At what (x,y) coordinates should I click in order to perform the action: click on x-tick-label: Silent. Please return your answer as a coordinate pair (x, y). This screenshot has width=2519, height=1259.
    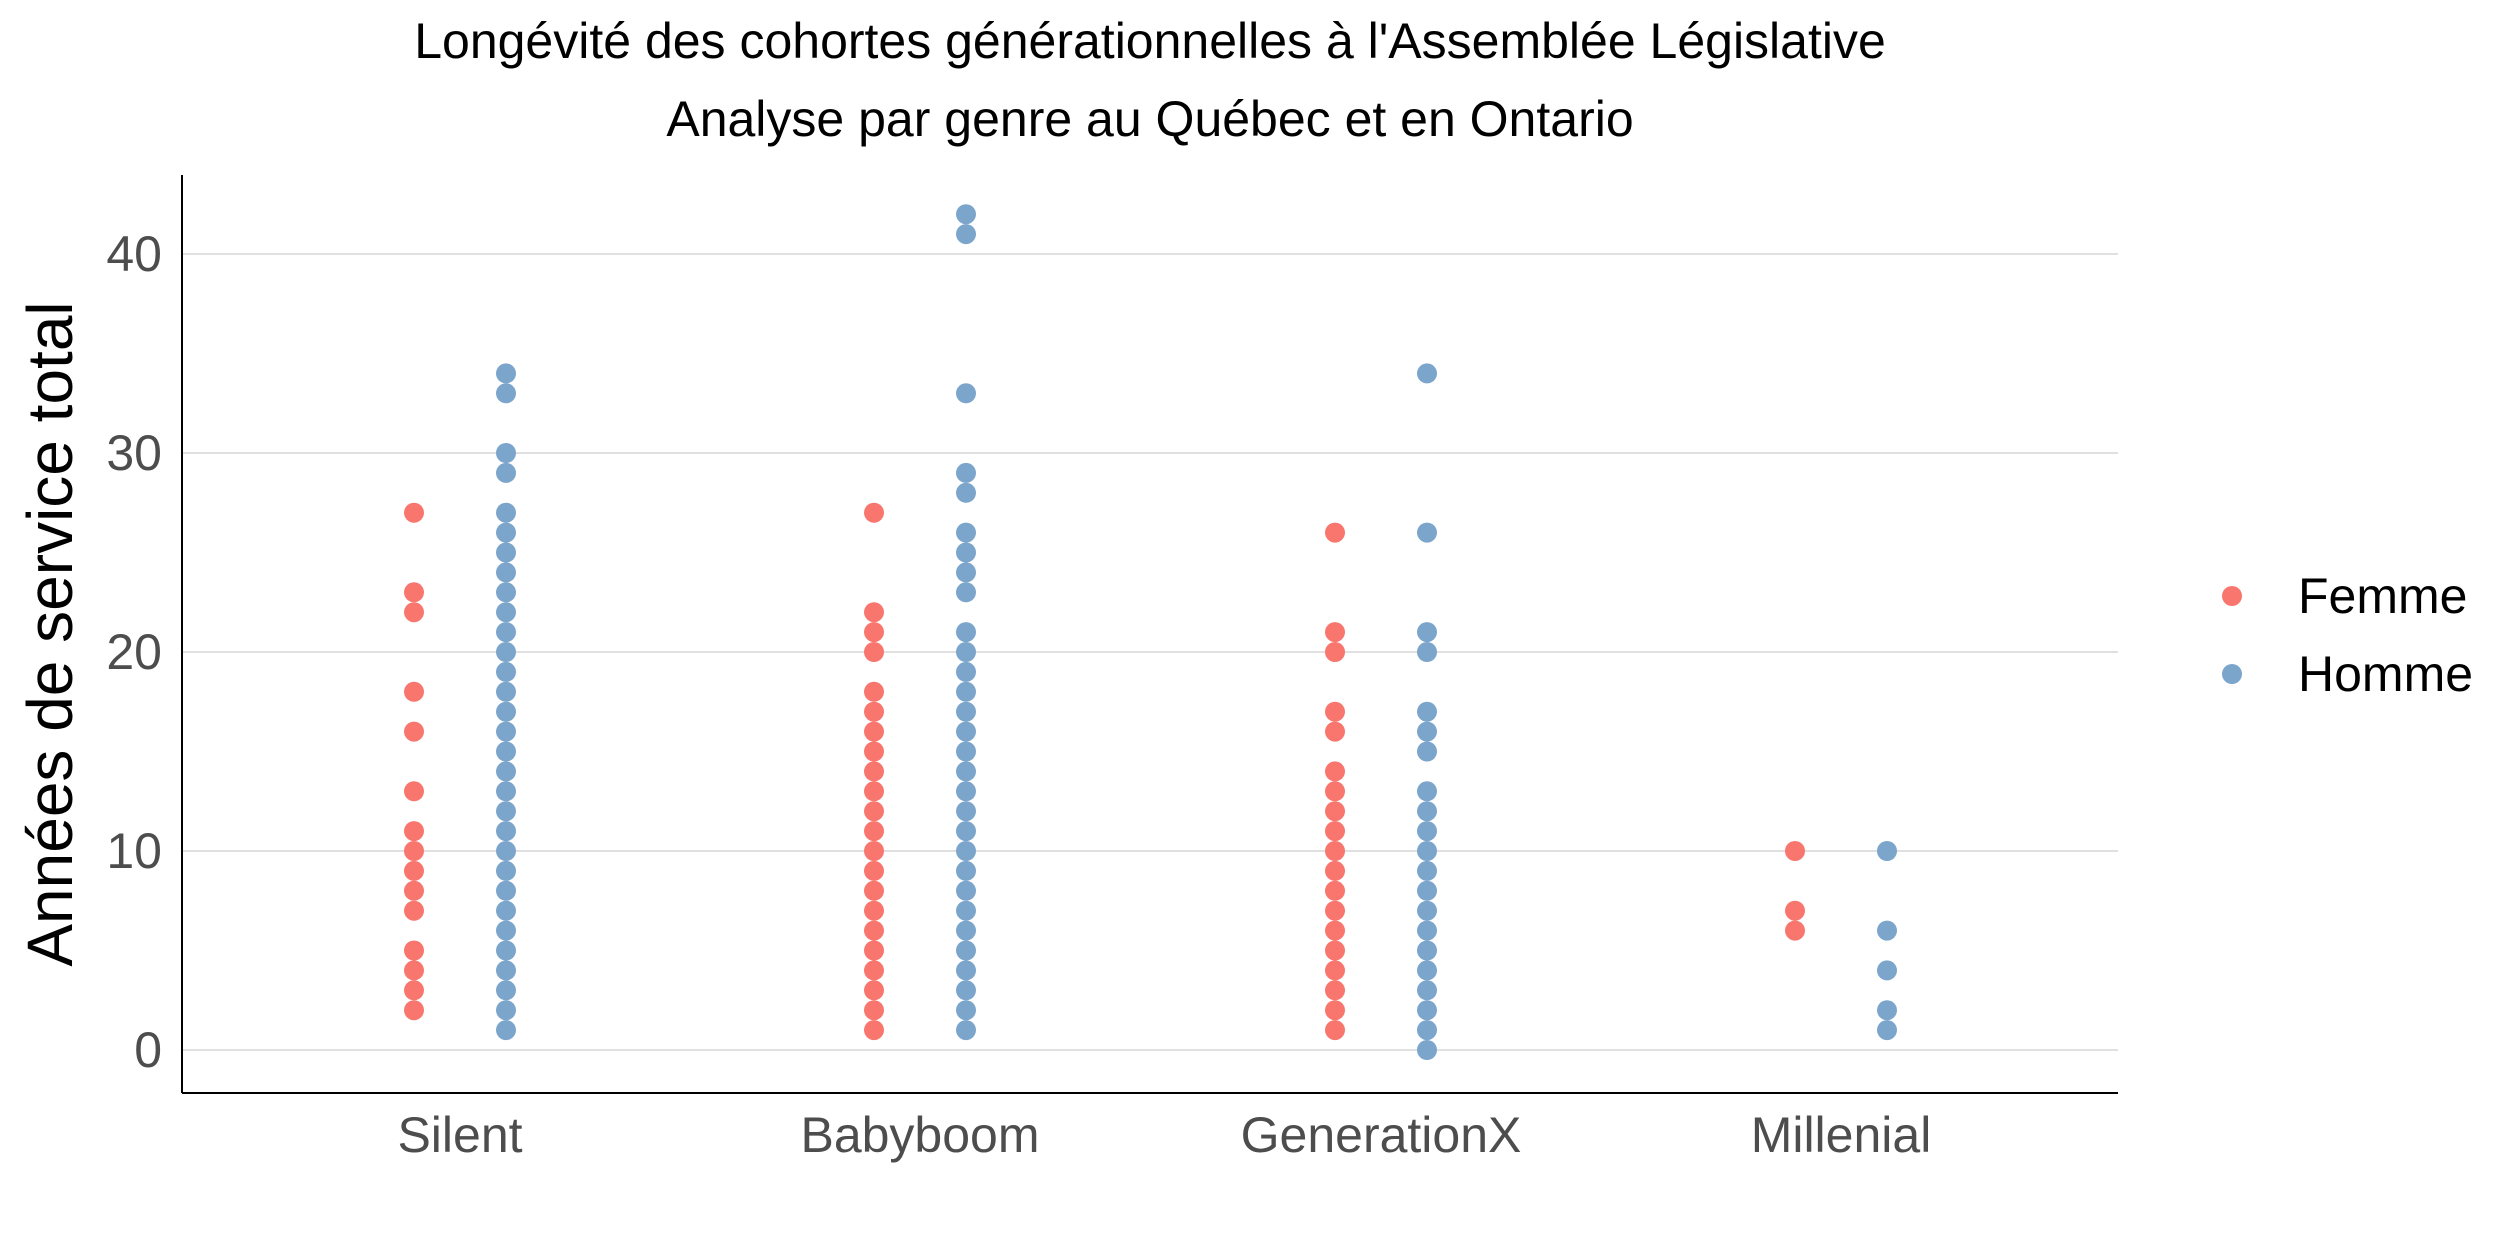
    Looking at the image, I should click on (459, 1135).